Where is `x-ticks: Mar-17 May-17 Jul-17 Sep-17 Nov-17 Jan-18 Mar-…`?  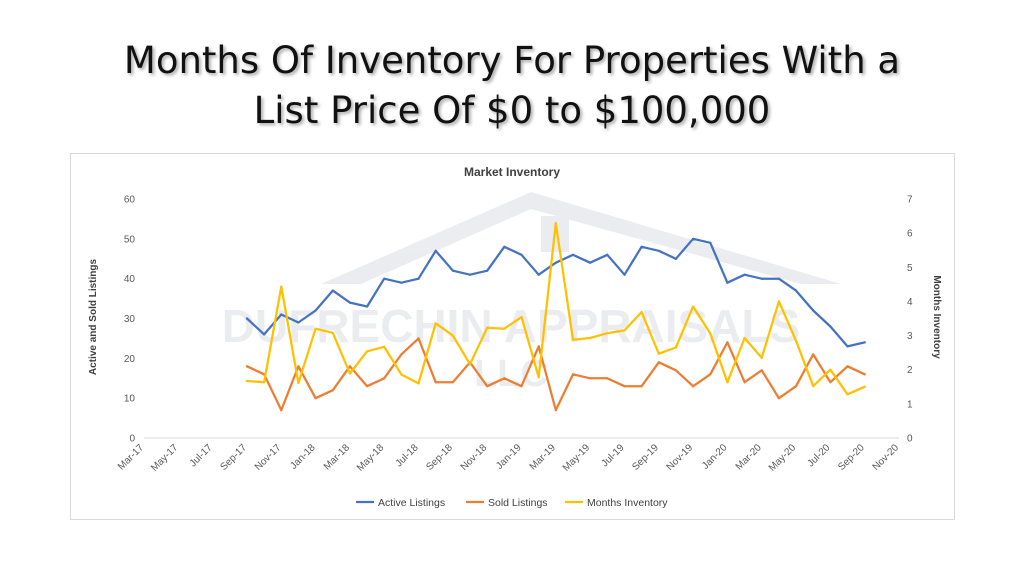 x-ticks: Mar-17 May-17 Jul-17 Sep-17 Nov-17 Jan-18 Mar-… is located at coordinates (508, 458).